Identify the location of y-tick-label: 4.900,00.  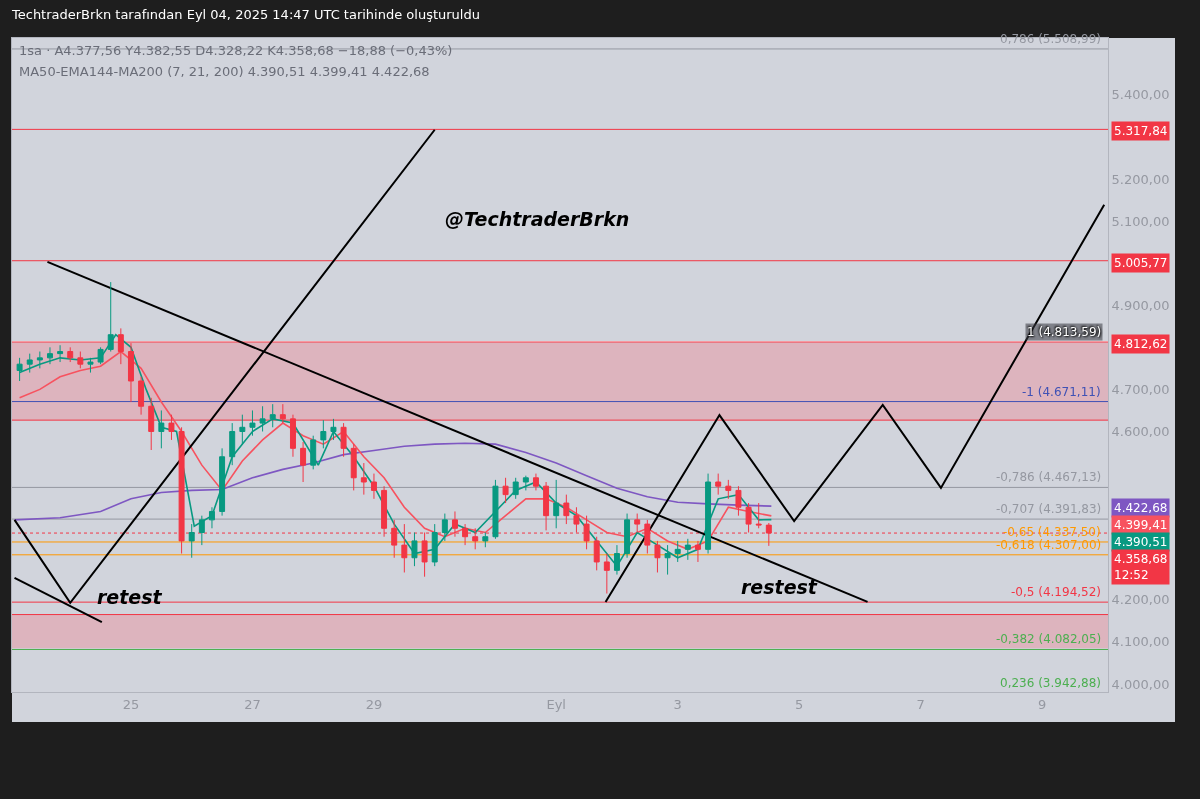
(1140, 305).